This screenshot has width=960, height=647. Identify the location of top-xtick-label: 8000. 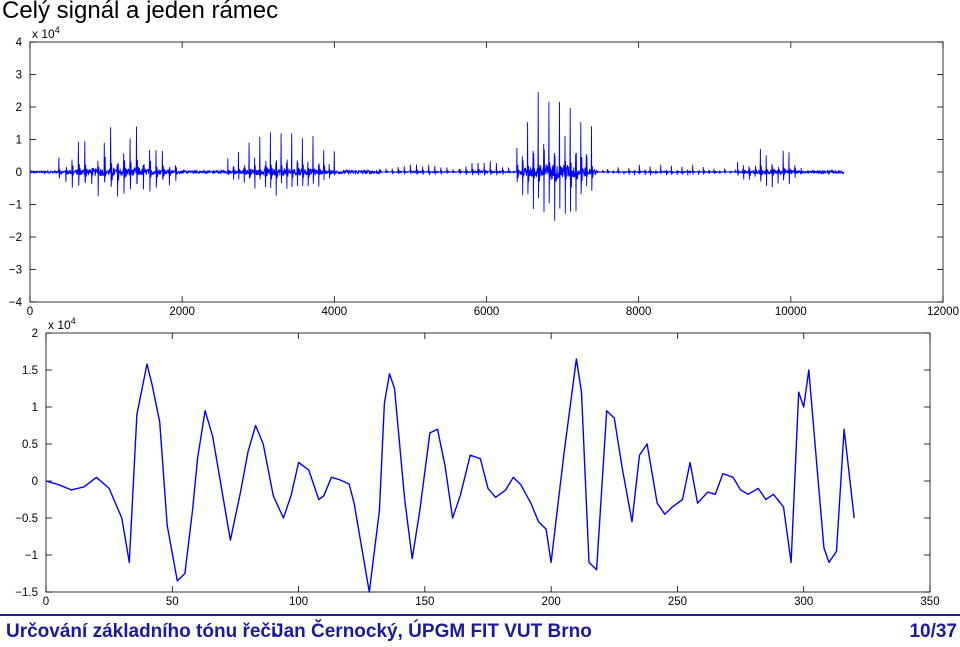
(639, 312).